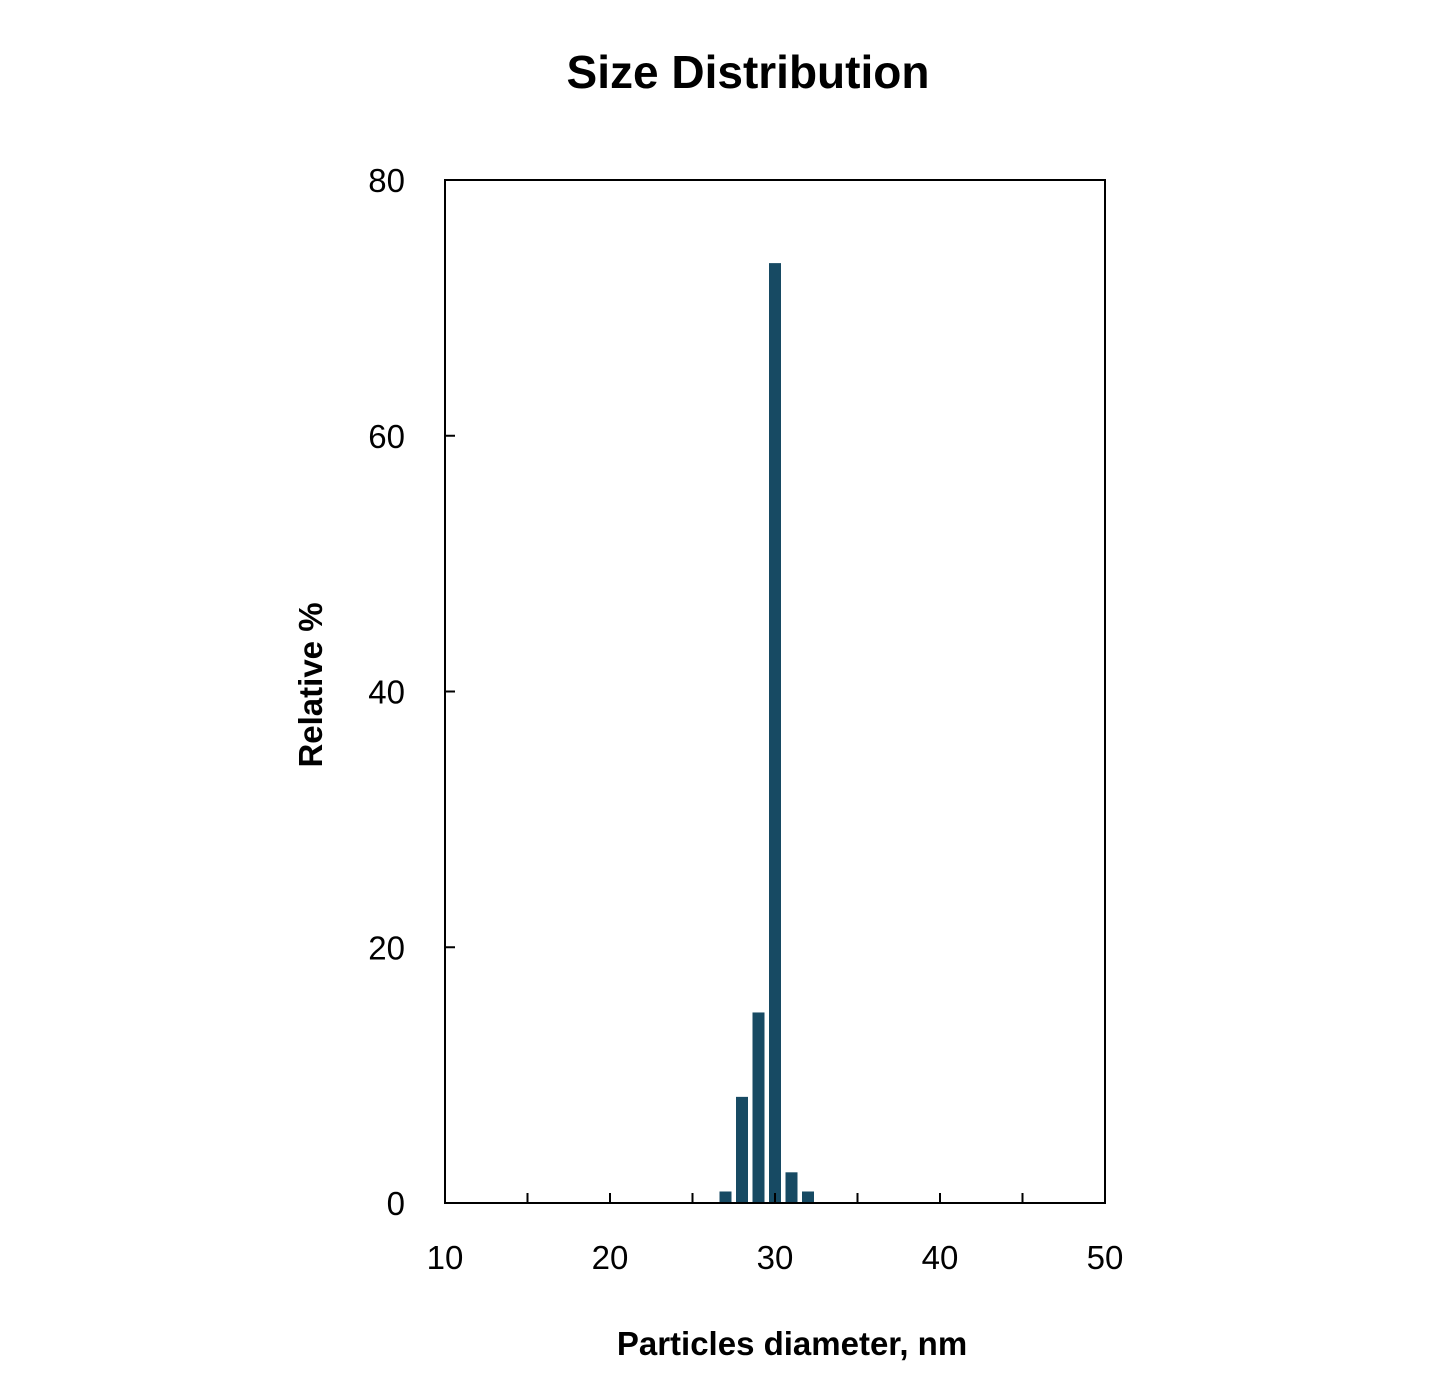  I want to click on x-axis-label: Particles diameter, nm, so click(792, 1343).